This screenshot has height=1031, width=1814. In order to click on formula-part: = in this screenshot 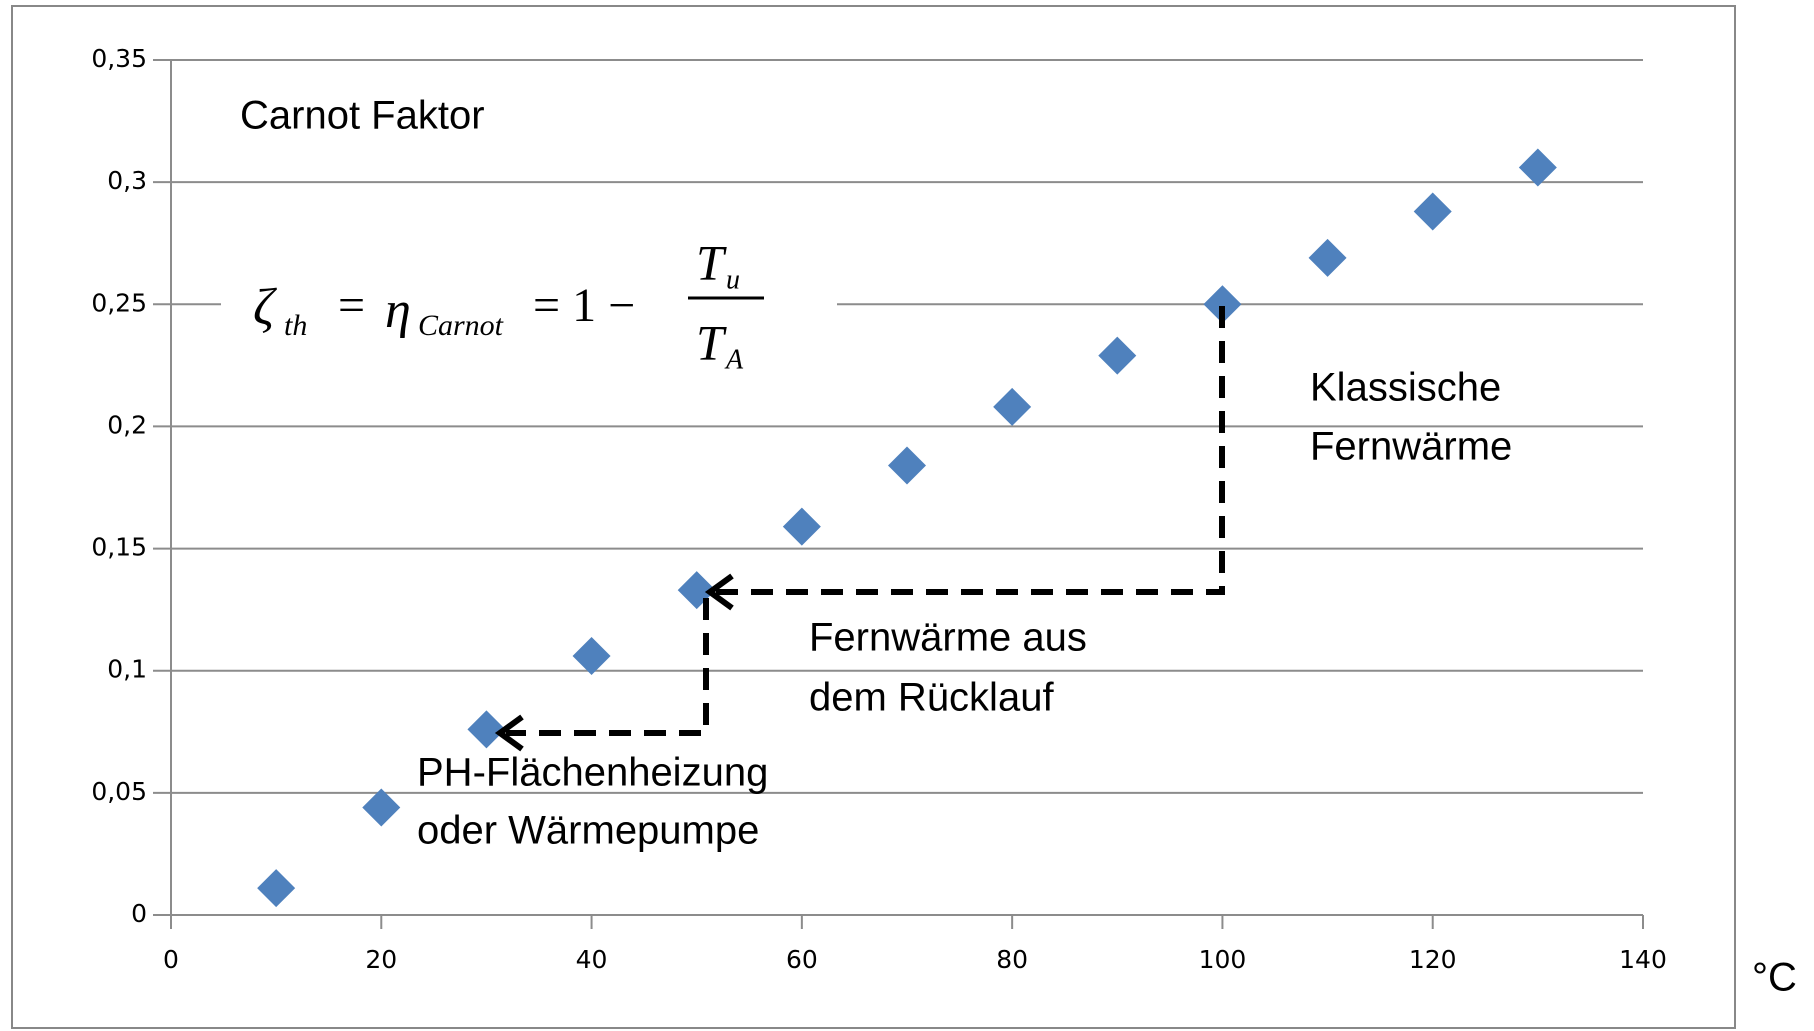, I will do `click(351, 305)`.